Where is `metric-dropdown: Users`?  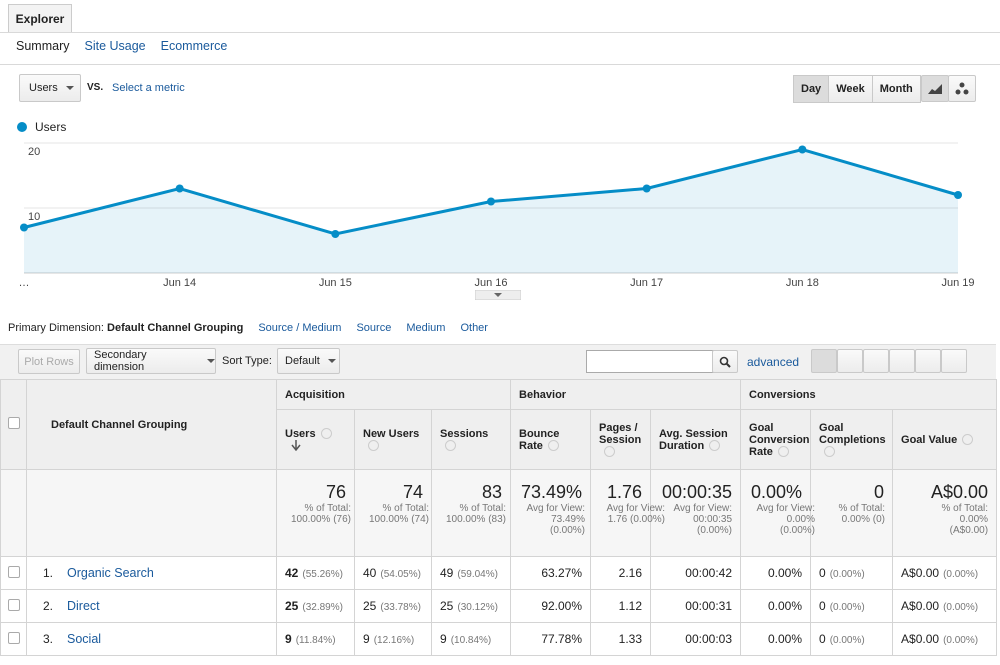
metric-dropdown: Users is located at coordinates (50, 88).